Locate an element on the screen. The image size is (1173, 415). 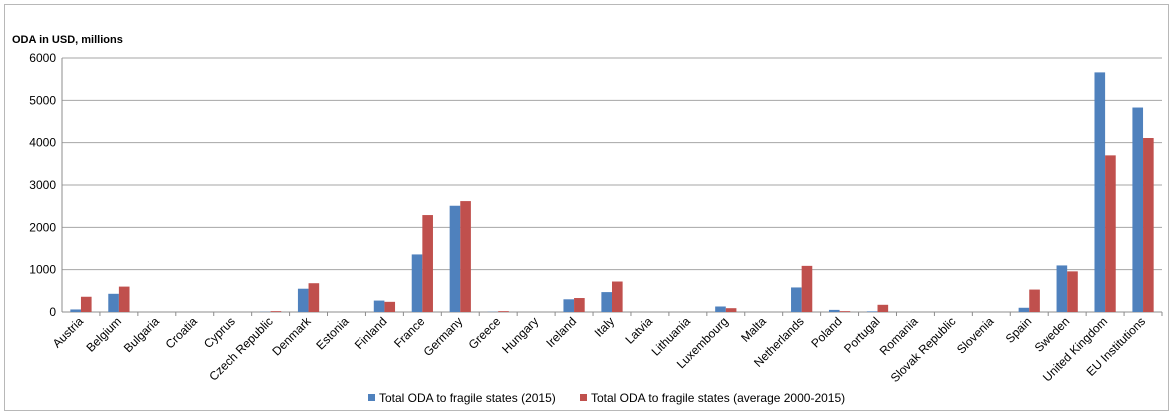
x-tick-label: Ireland is located at coordinates (561, 332).